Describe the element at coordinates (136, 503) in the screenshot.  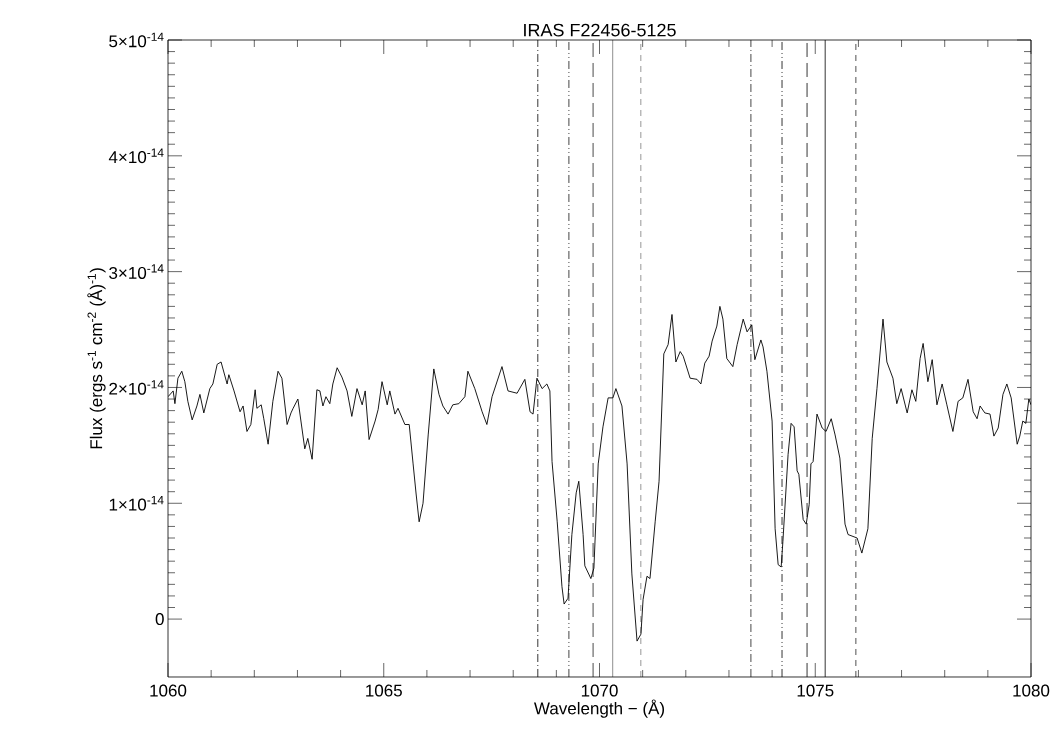
I see `y-tick-label: 1×10$^{-14}$` at that location.